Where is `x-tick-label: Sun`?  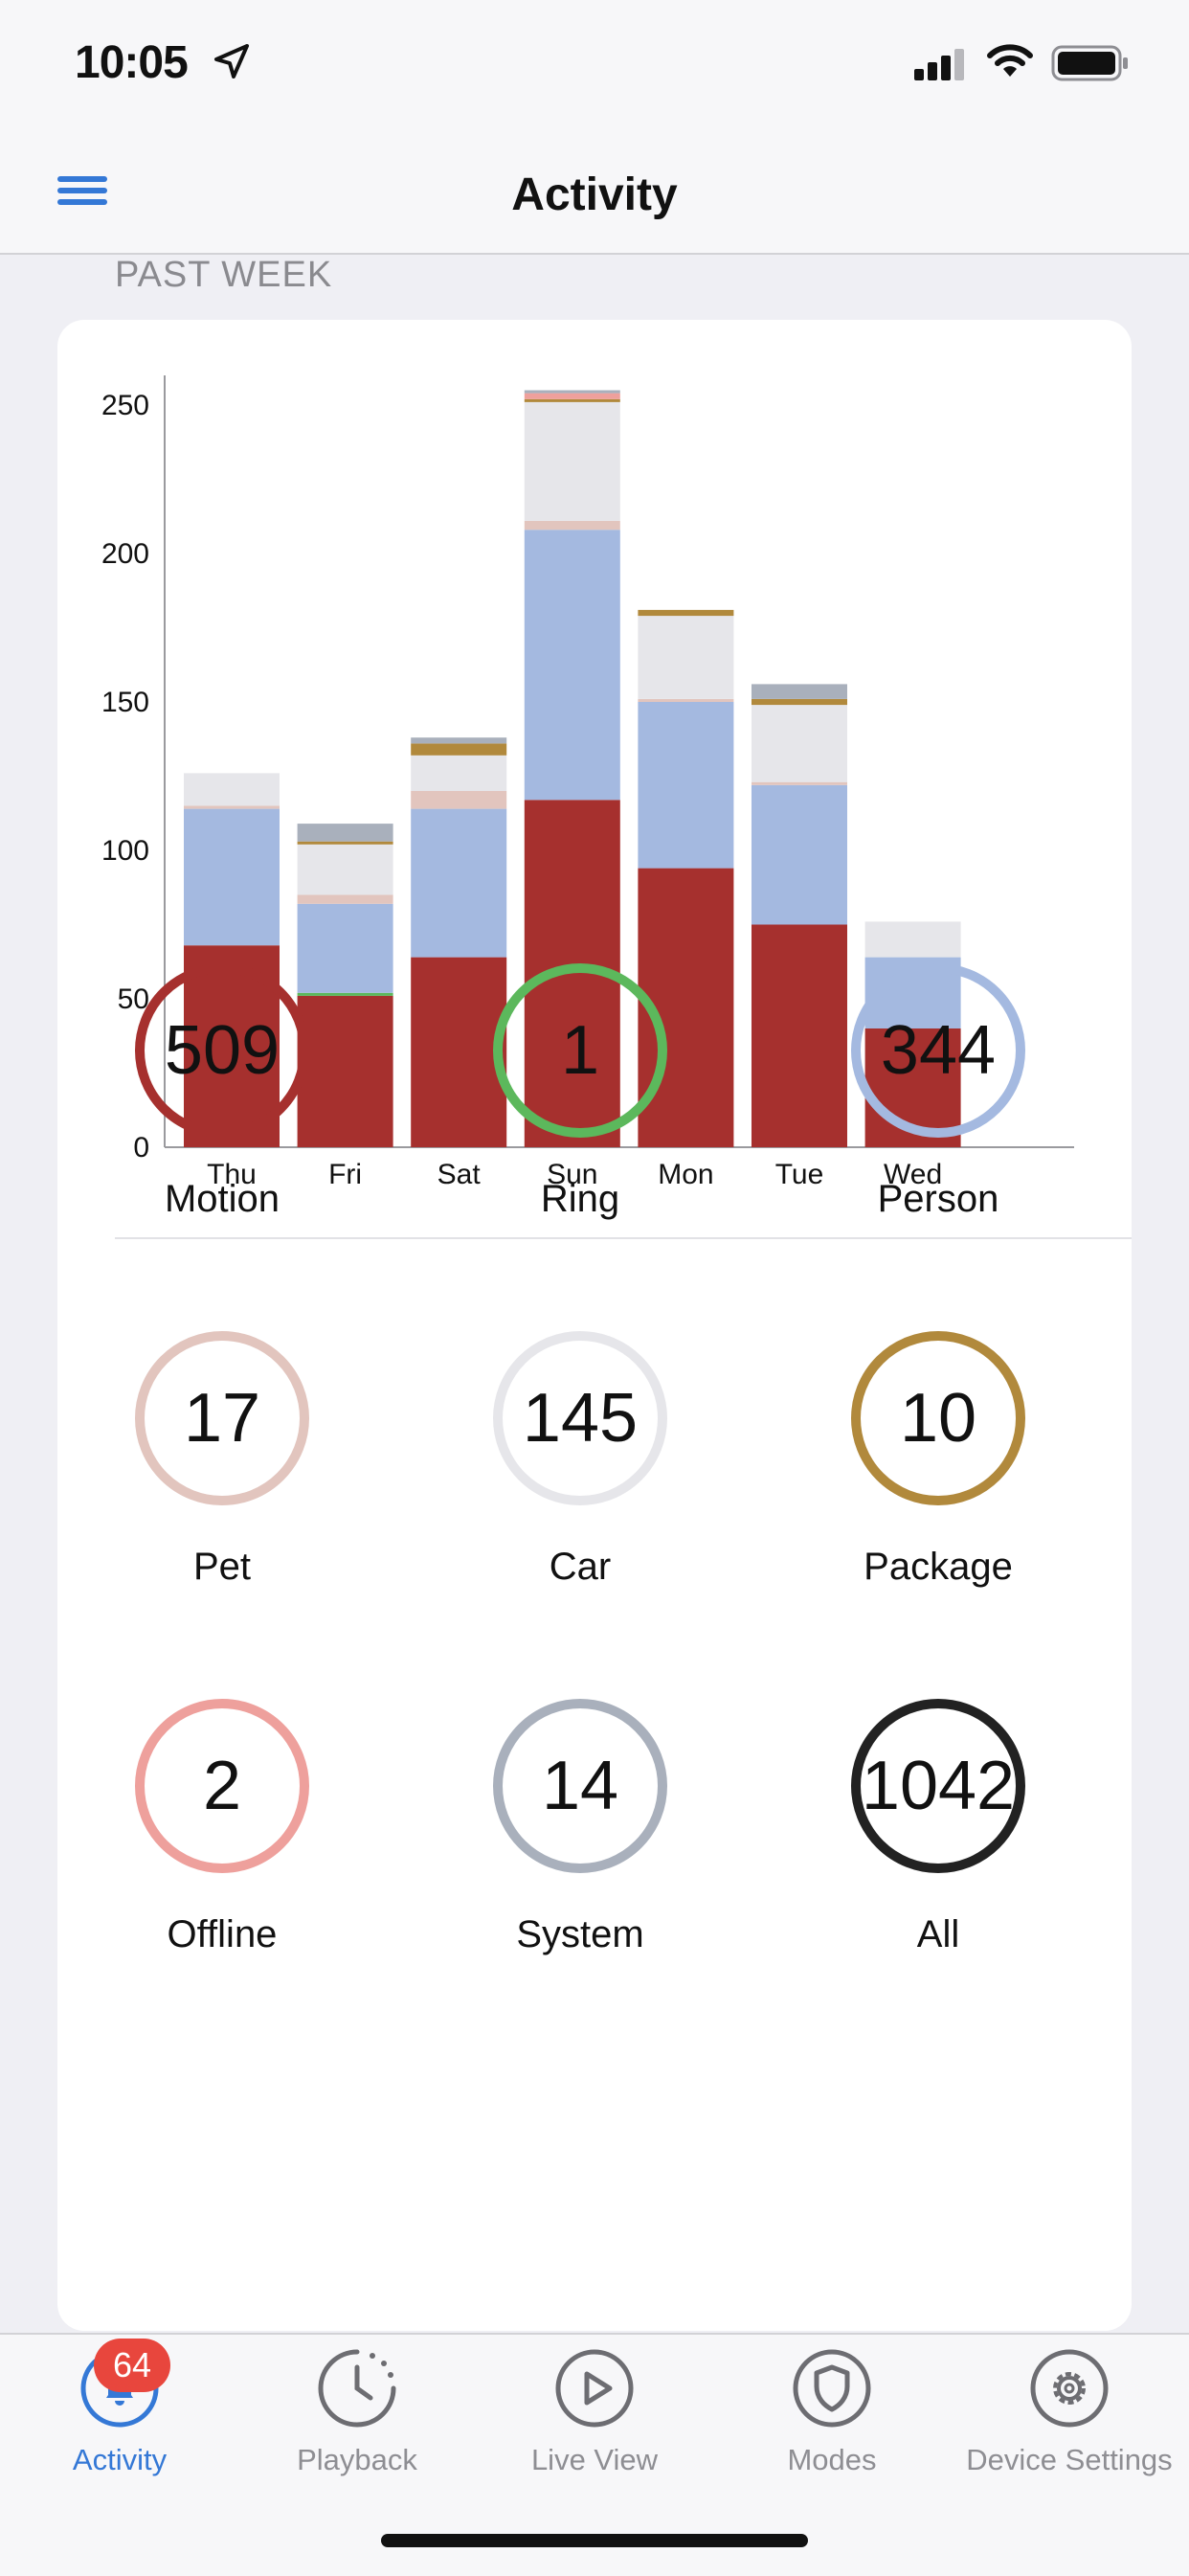 x-tick-label: Sun is located at coordinates (572, 1174).